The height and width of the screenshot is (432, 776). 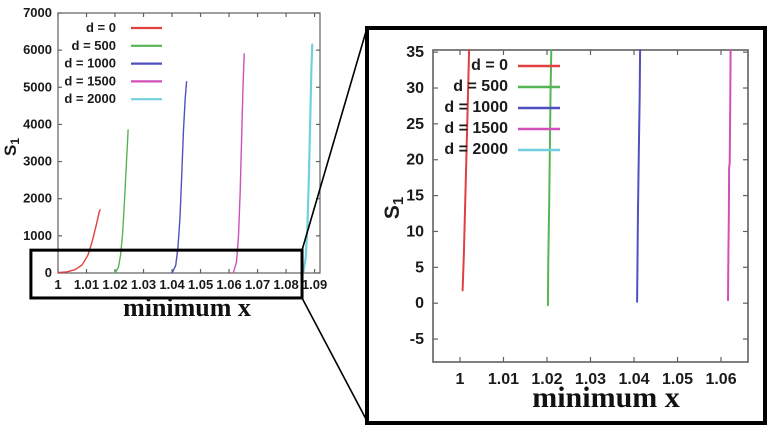 I want to click on y-tick-label: 5, so click(x=419, y=267).